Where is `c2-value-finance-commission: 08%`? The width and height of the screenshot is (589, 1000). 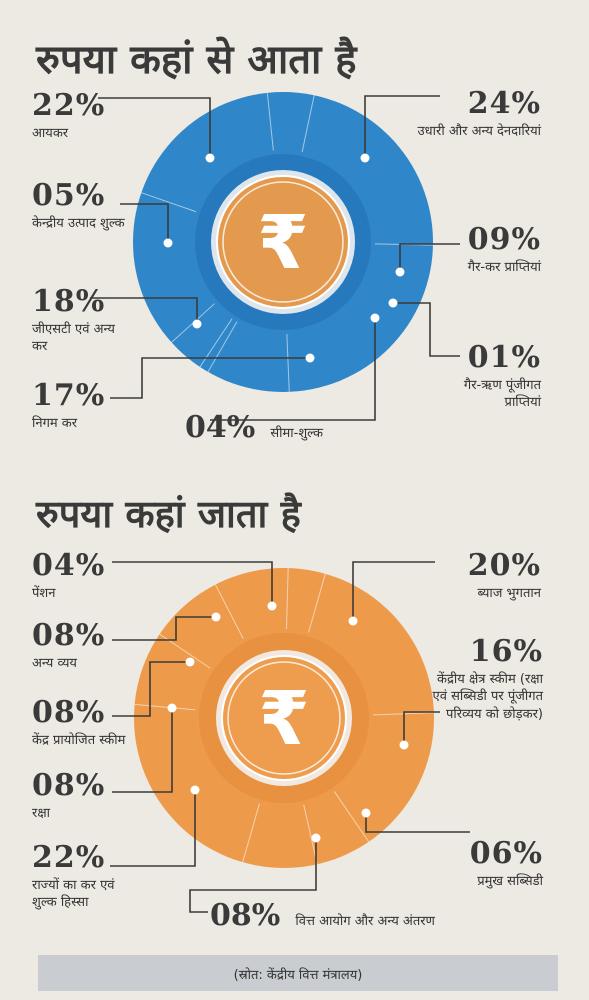
c2-value-finance-commission: 08% is located at coordinates (245, 915).